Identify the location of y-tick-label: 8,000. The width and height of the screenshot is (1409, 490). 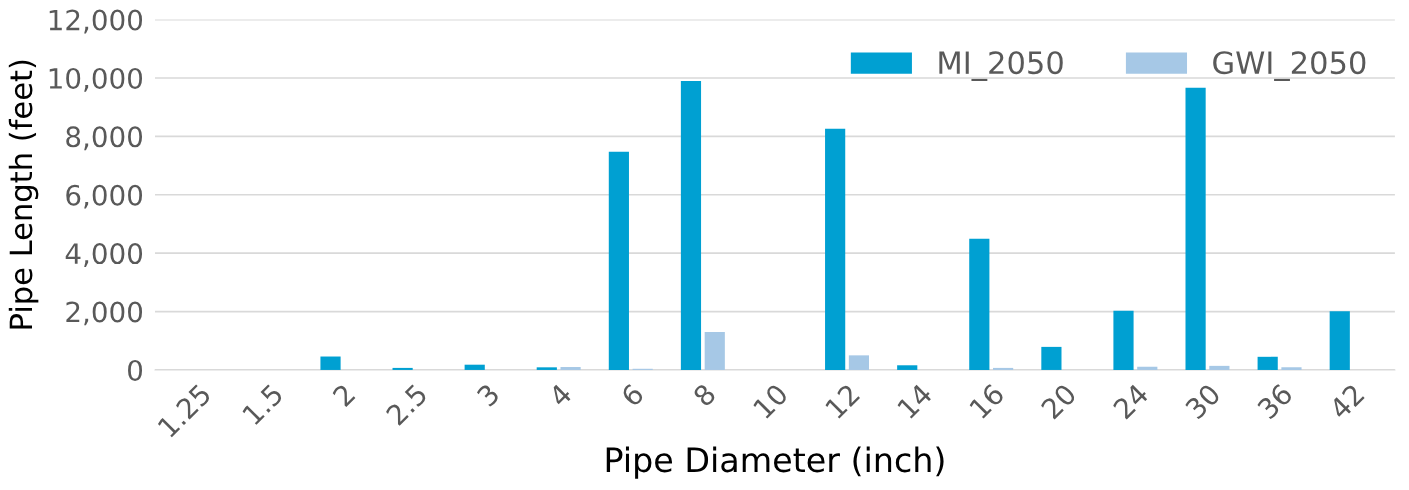
(104, 138).